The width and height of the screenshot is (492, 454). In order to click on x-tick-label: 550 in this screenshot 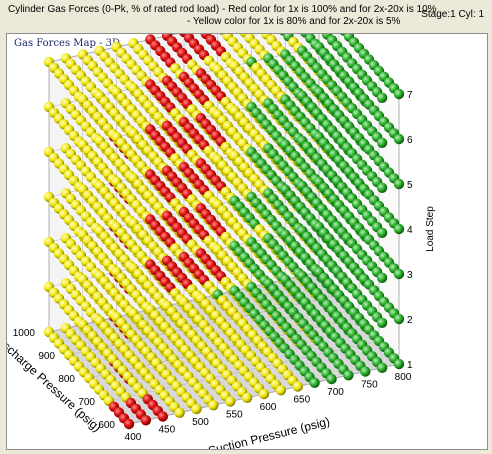, I will do `click(234, 415)`.